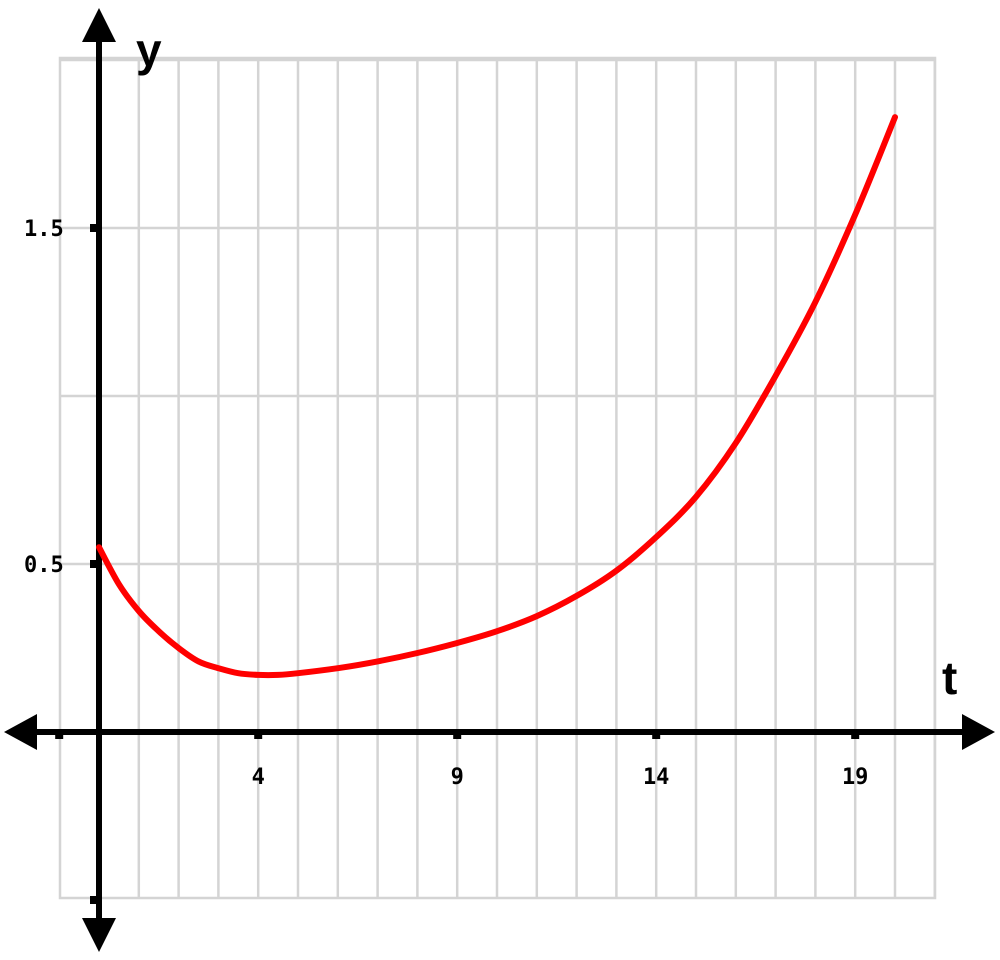 The width and height of the screenshot is (1000, 960). Describe the element at coordinates (258, 777) in the screenshot. I see `x-tick-label: 4` at that location.